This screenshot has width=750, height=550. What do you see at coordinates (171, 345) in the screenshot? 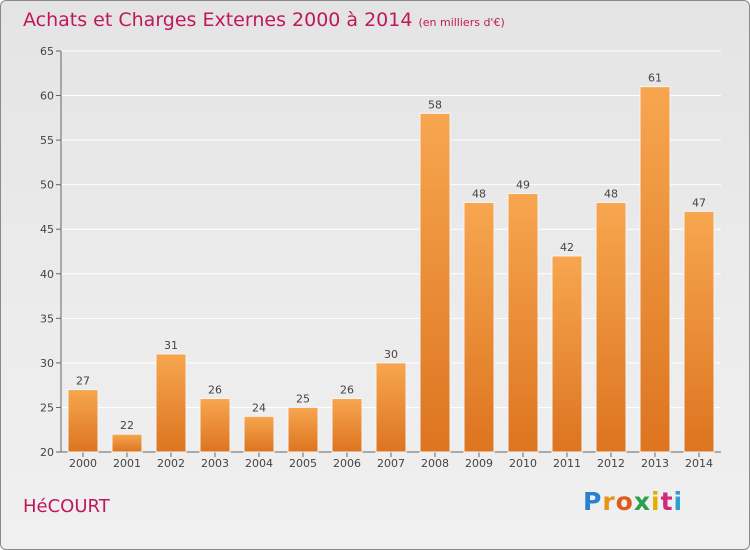
I see `data-label: 31` at bounding box center [171, 345].